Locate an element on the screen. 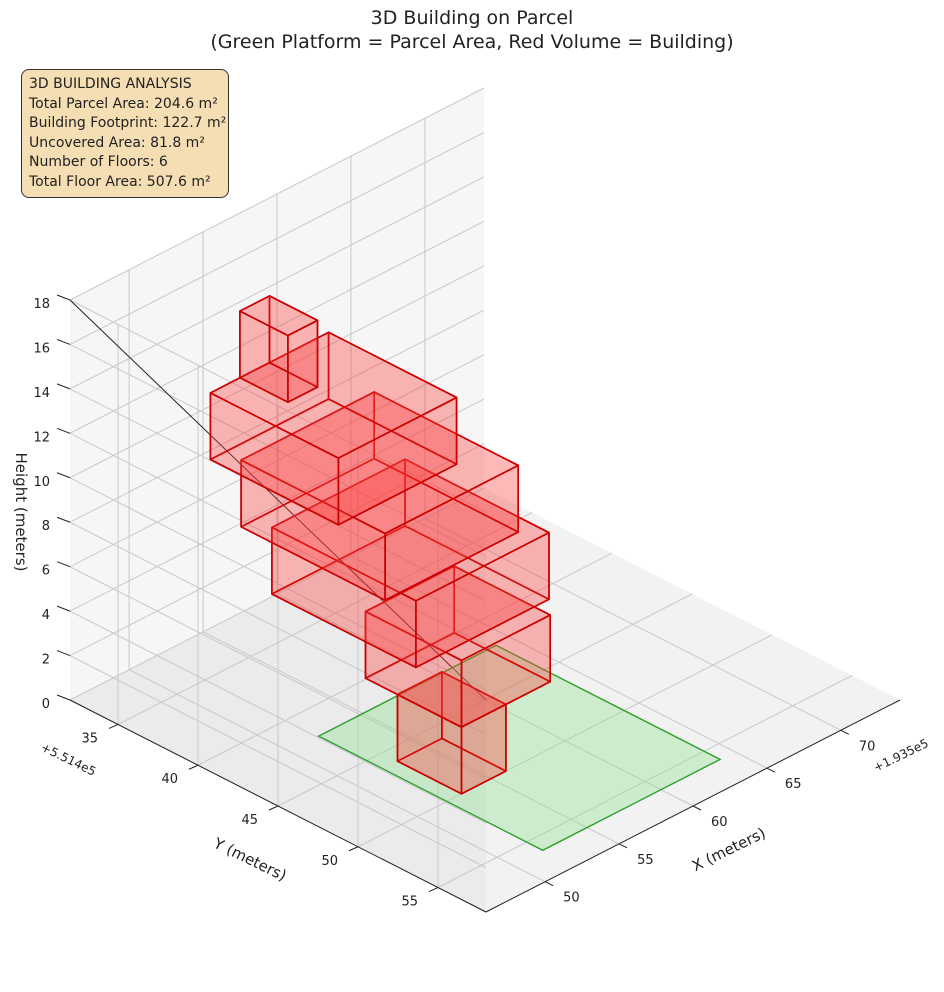  floor-2-face-top is located at coordinates (458, 613).